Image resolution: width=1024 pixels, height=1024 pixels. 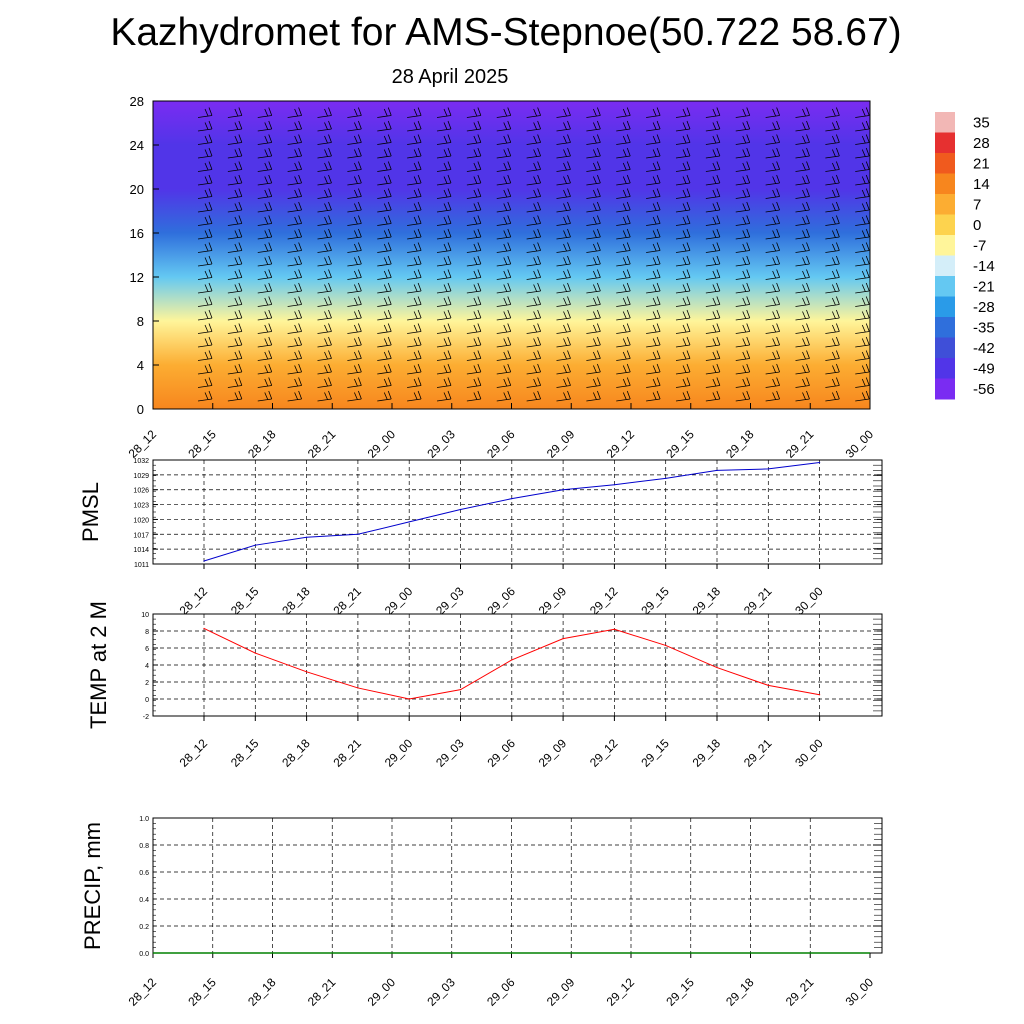 What do you see at coordinates (984, 348) in the screenshot?
I see `colorbar-label: -42` at bounding box center [984, 348].